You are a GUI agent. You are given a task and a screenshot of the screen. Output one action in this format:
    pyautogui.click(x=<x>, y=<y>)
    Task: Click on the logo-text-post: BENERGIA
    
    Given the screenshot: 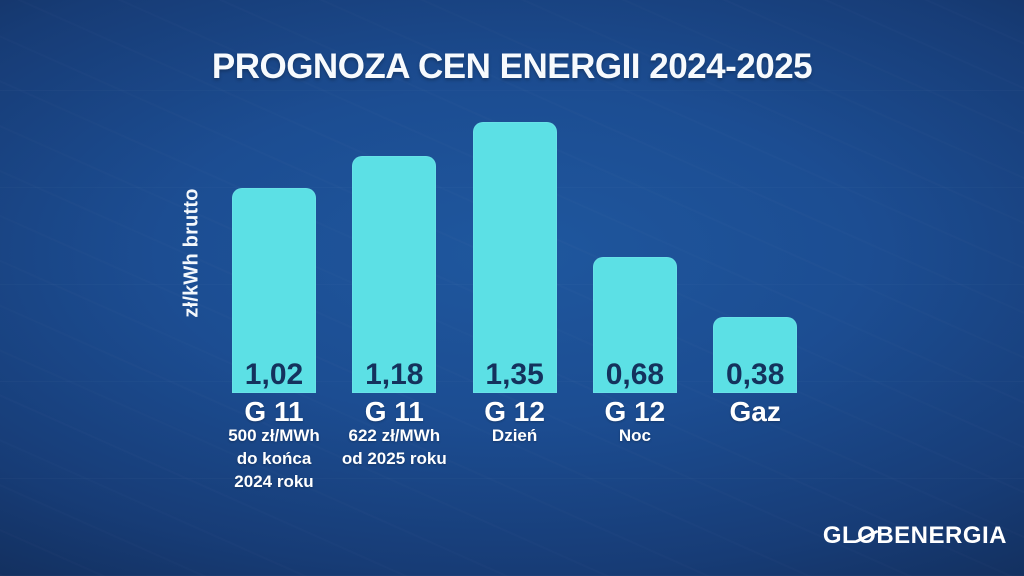 What is the action you would take?
    pyautogui.click(x=941, y=535)
    